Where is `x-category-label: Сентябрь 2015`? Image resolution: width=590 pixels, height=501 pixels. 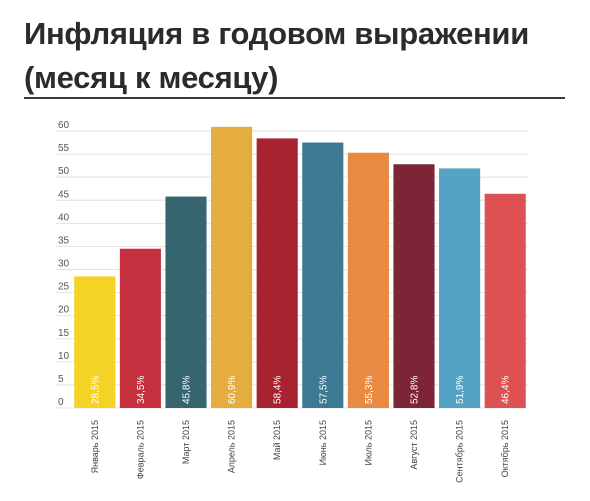 x-category-label: Сентябрь 2015 is located at coordinates (460, 451).